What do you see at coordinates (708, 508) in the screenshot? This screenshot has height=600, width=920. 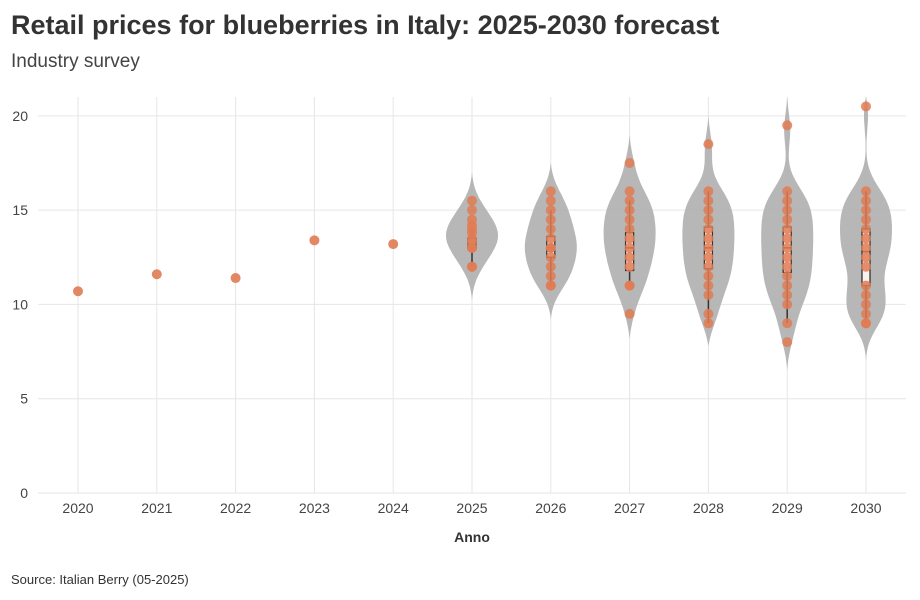 I see `x-tick-label: 2028` at bounding box center [708, 508].